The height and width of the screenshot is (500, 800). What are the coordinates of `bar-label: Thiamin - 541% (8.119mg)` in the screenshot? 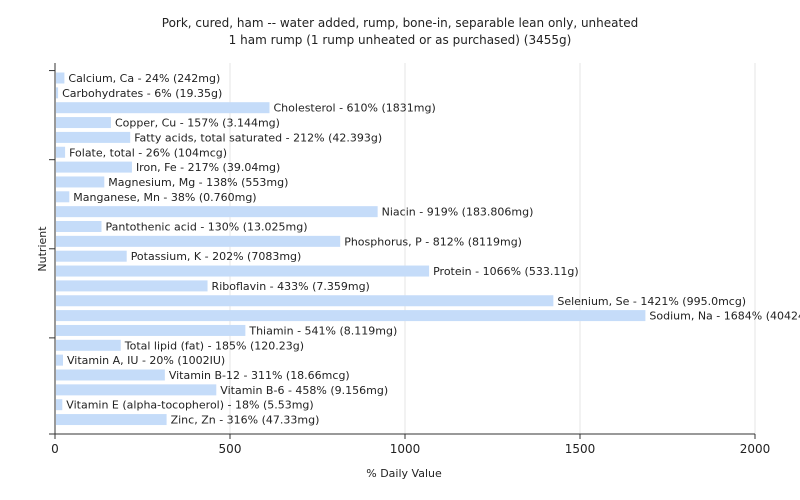 It's located at (322, 330).